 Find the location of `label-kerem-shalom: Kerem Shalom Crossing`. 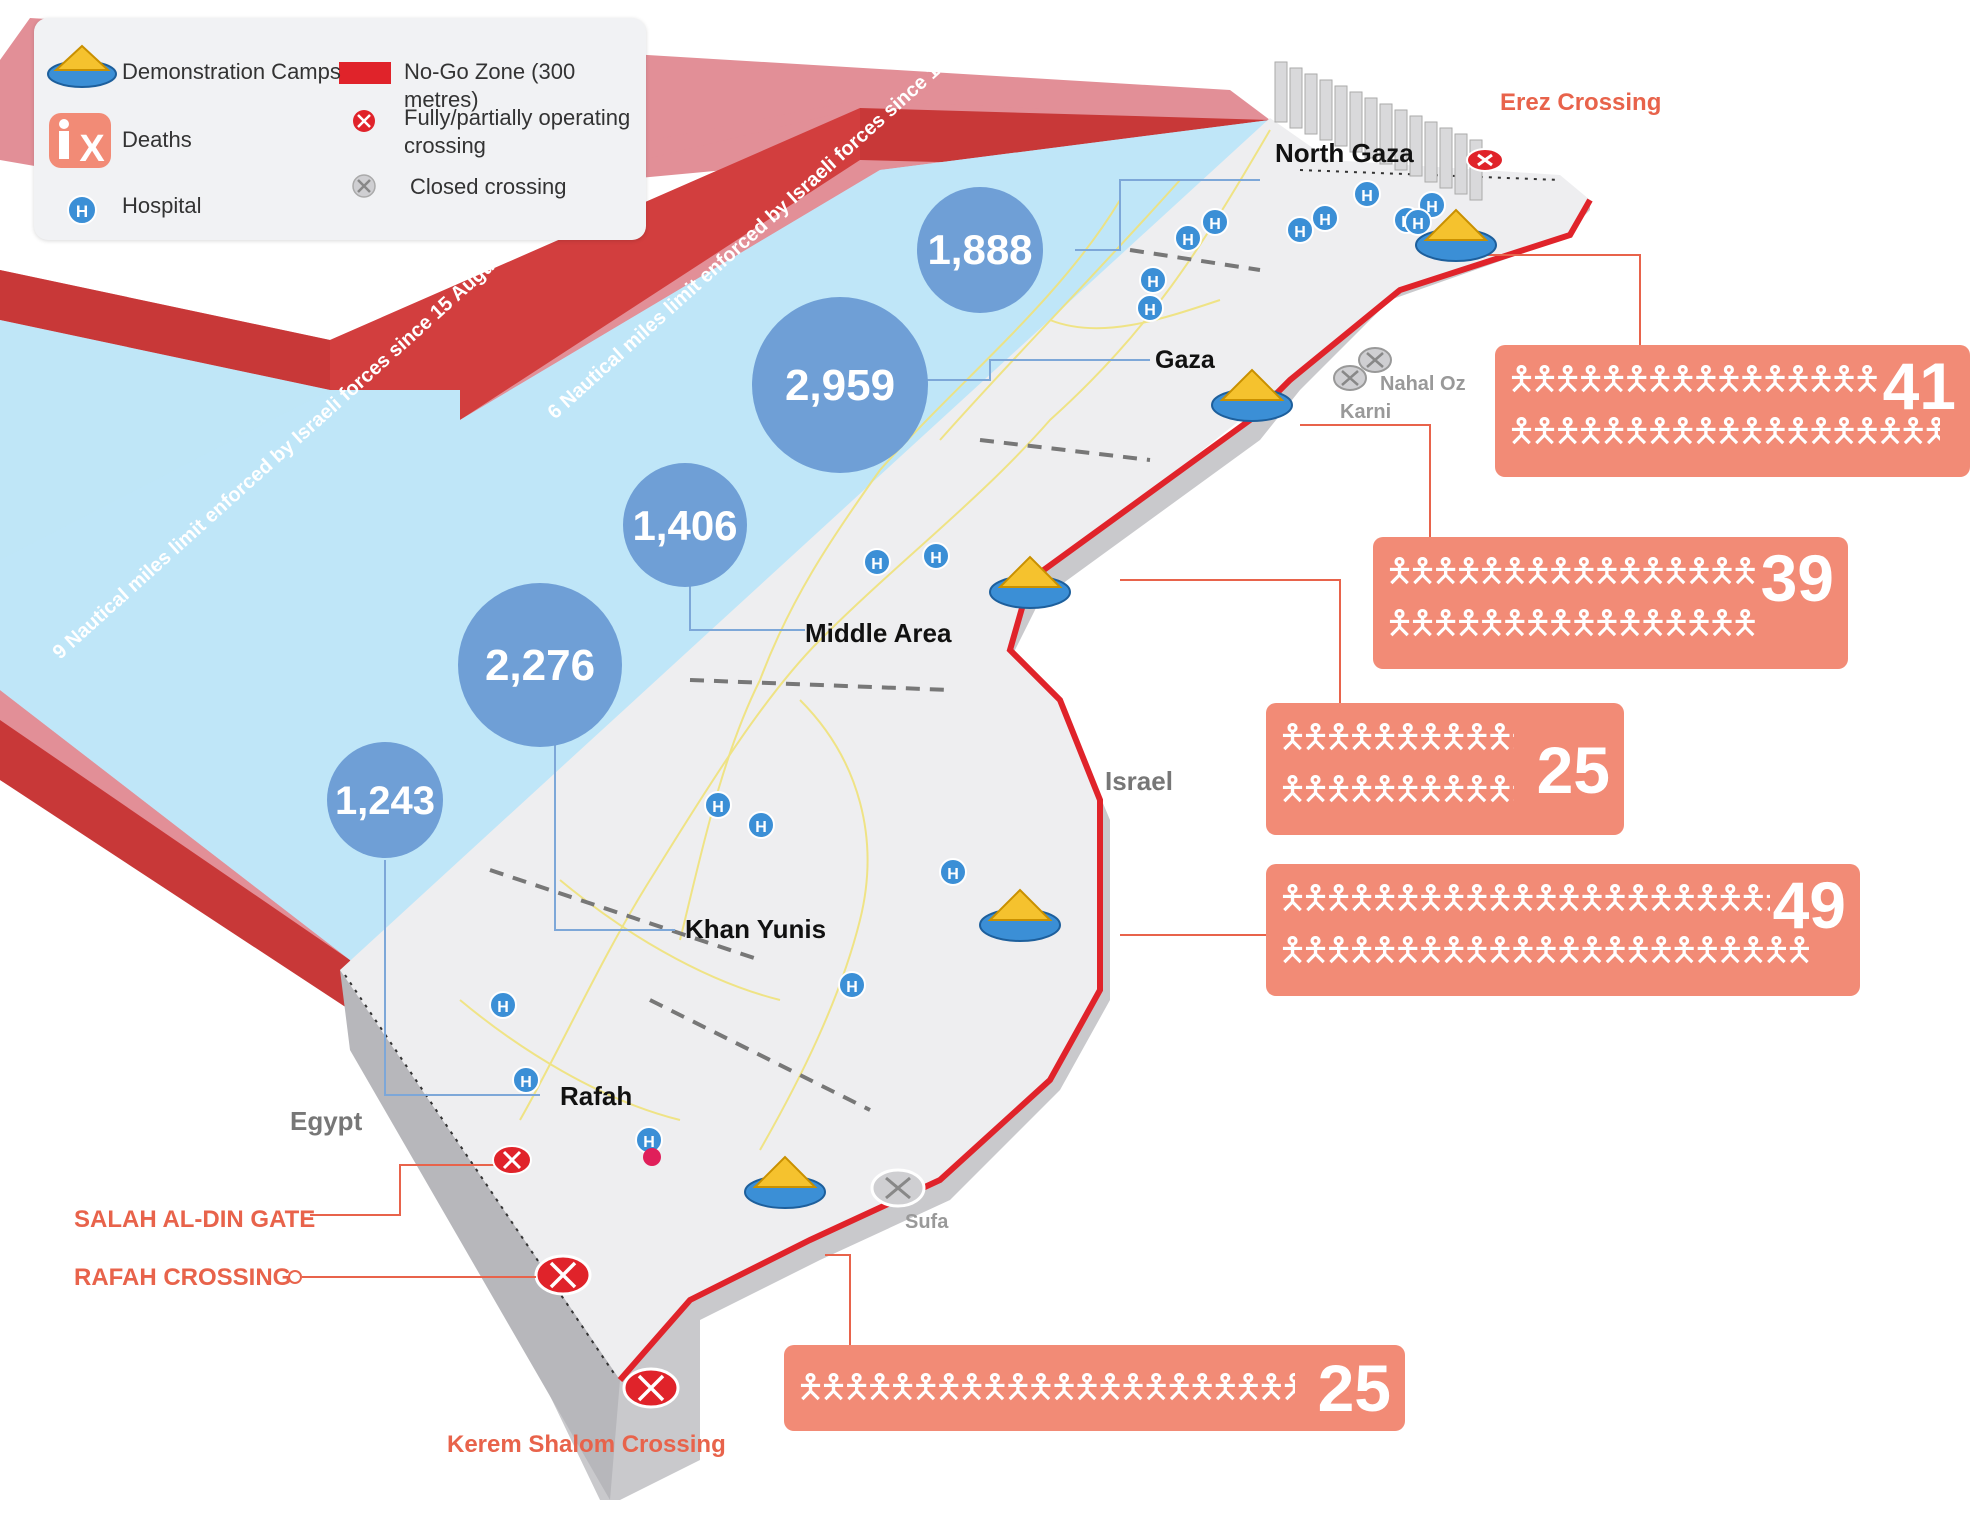

label-kerem-shalom: Kerem Shalom Crossing is located at coordinates (586, 1444).